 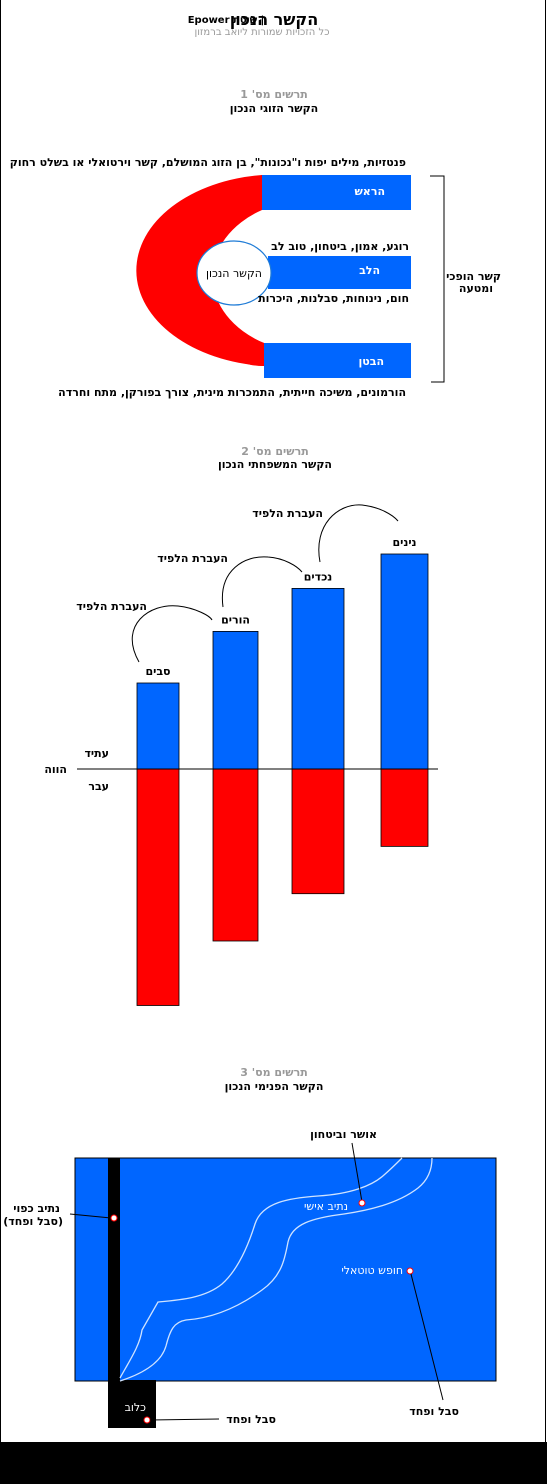 What do you see at coordinates (340, 246) in the screenshot?
I see `heart-top-text: רוגע, אמון, ביטחון, טוב לב` at bounding box center [340, 246].